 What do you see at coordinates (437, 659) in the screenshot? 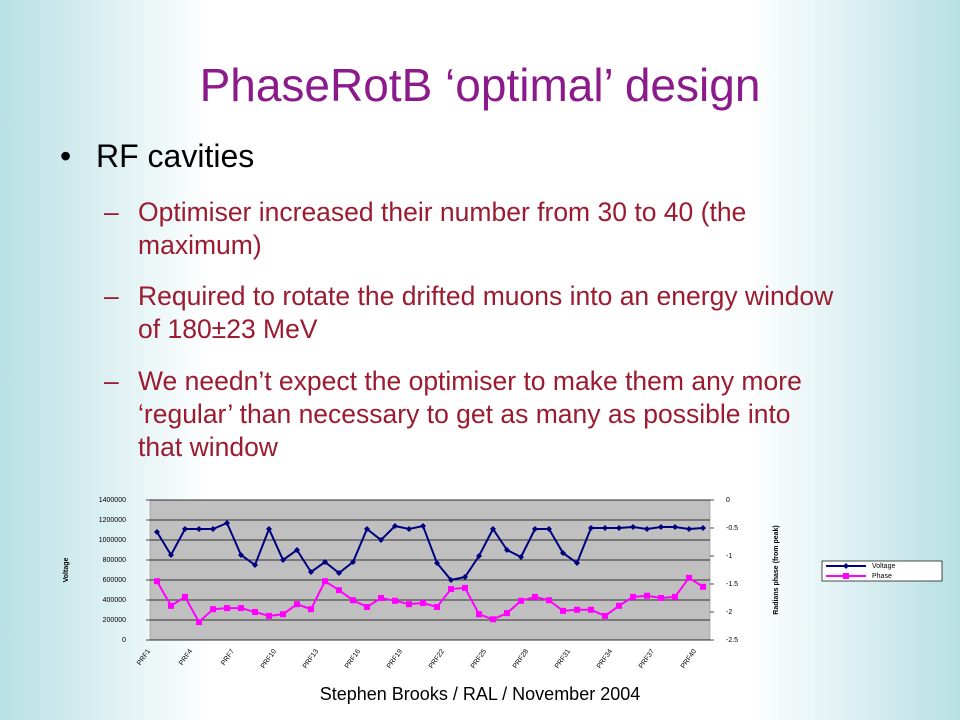
I see `x-tick-label: PRF22` at bounding box center [437, 659].